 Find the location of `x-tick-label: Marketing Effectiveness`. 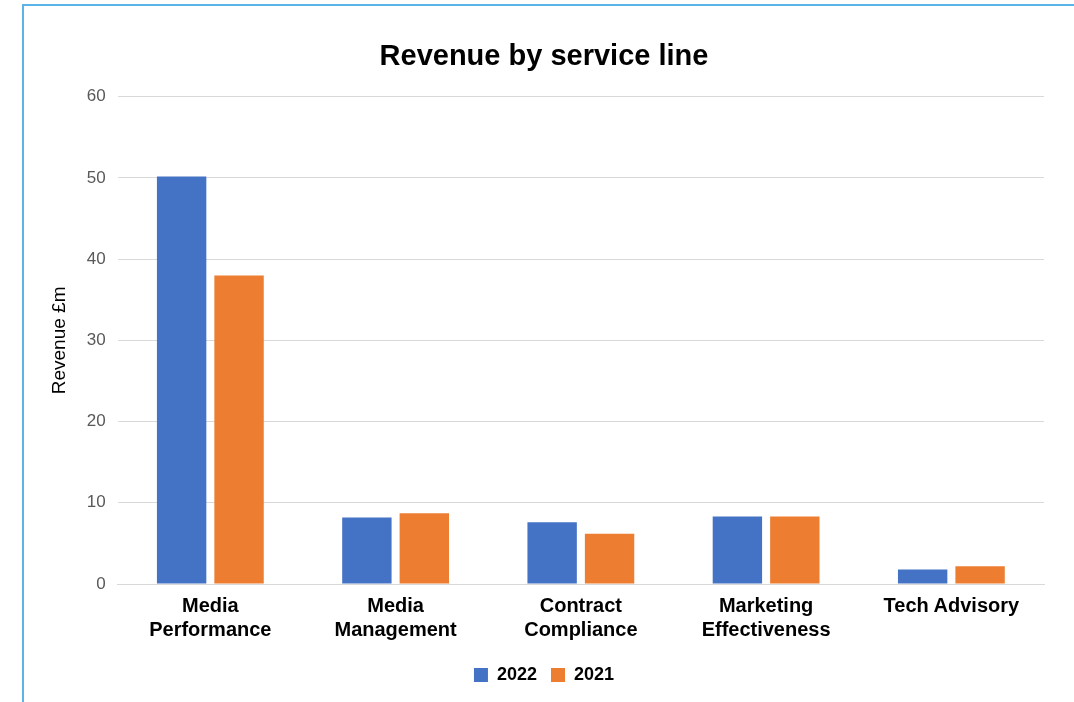

x-tick-label: Marketing Effectiveness is located at coordinates (766, 616).